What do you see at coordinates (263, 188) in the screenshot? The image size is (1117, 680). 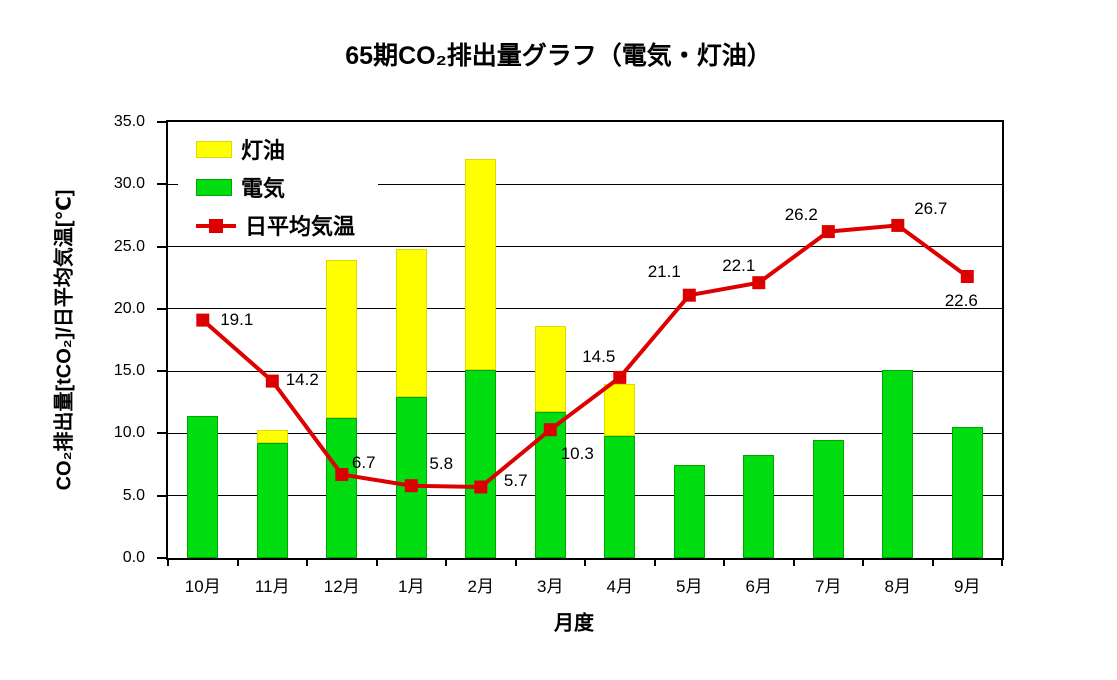 I see `legend-label-1: 電気` at bounding box center [263, 188].